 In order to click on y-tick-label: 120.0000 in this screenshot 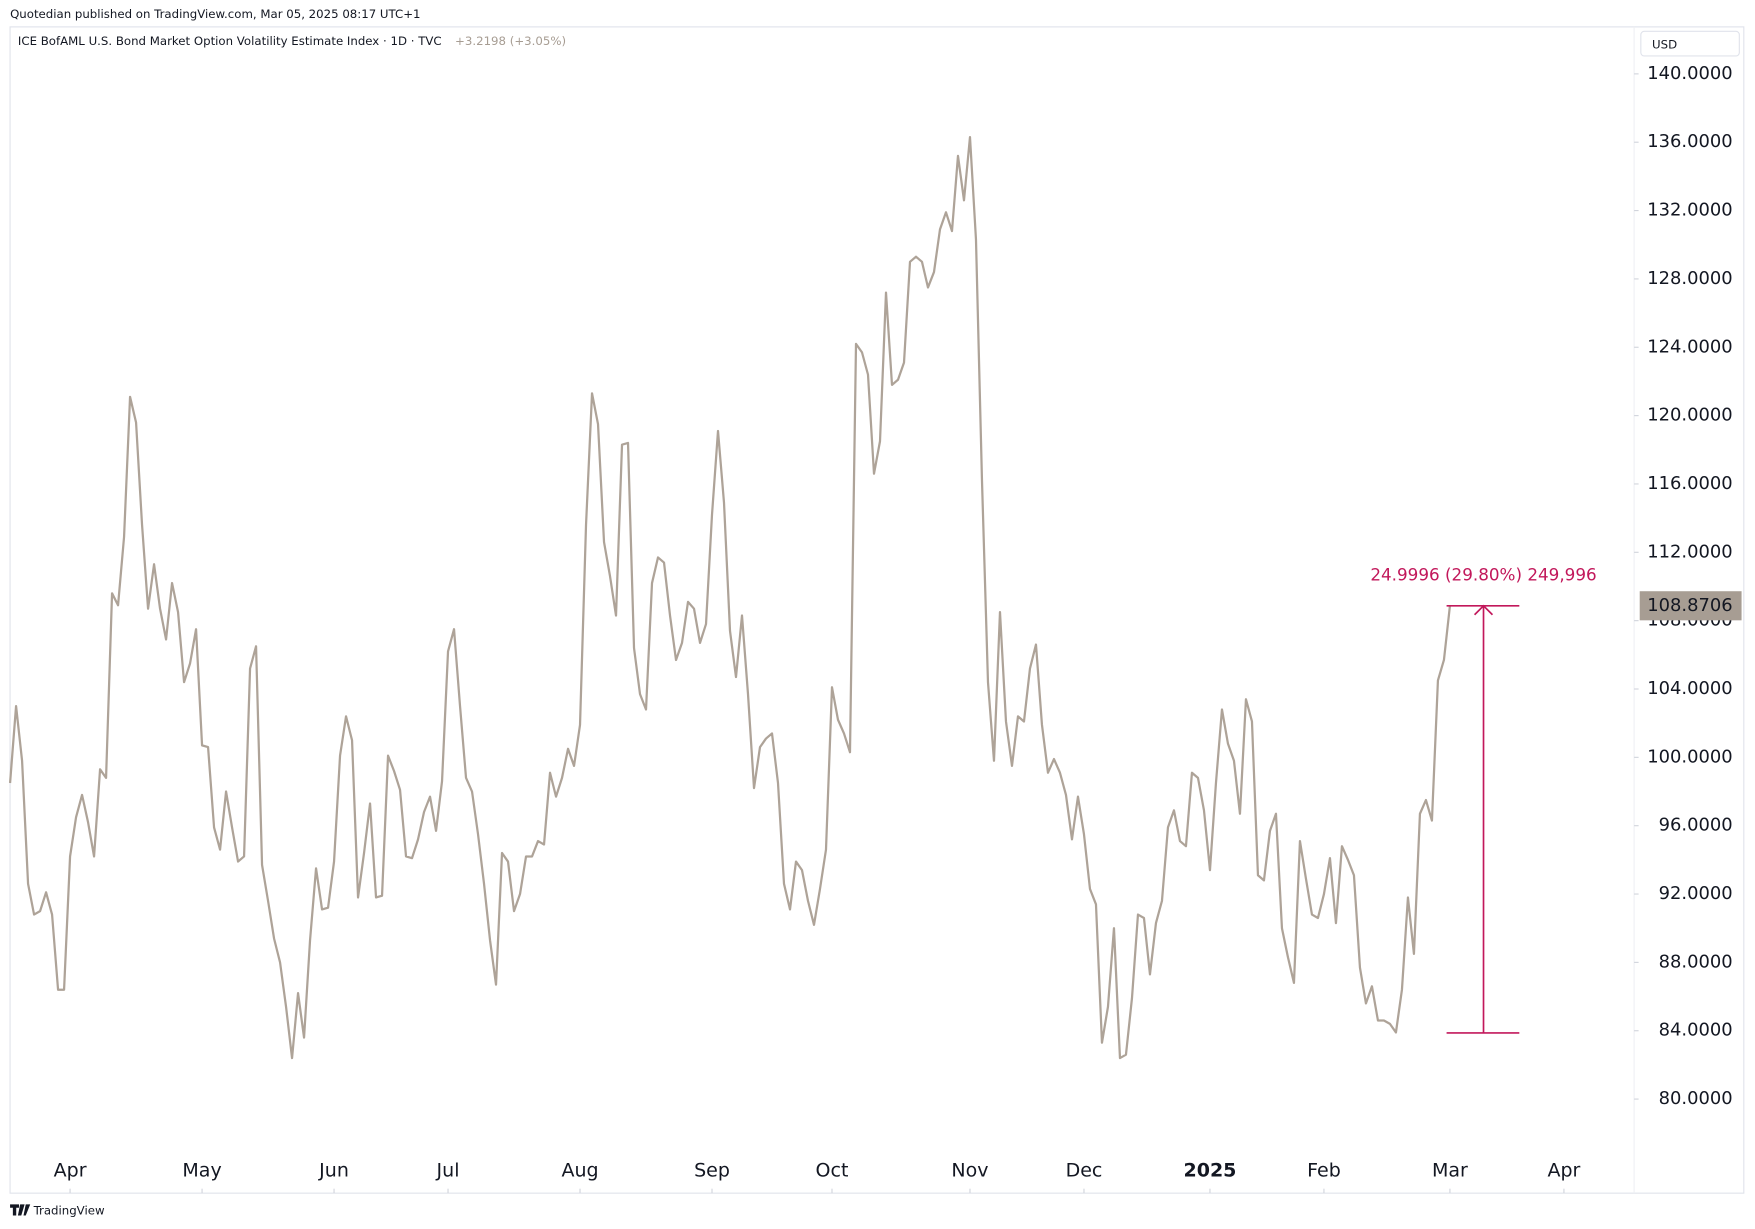, I will do `click(1689, 415)`.